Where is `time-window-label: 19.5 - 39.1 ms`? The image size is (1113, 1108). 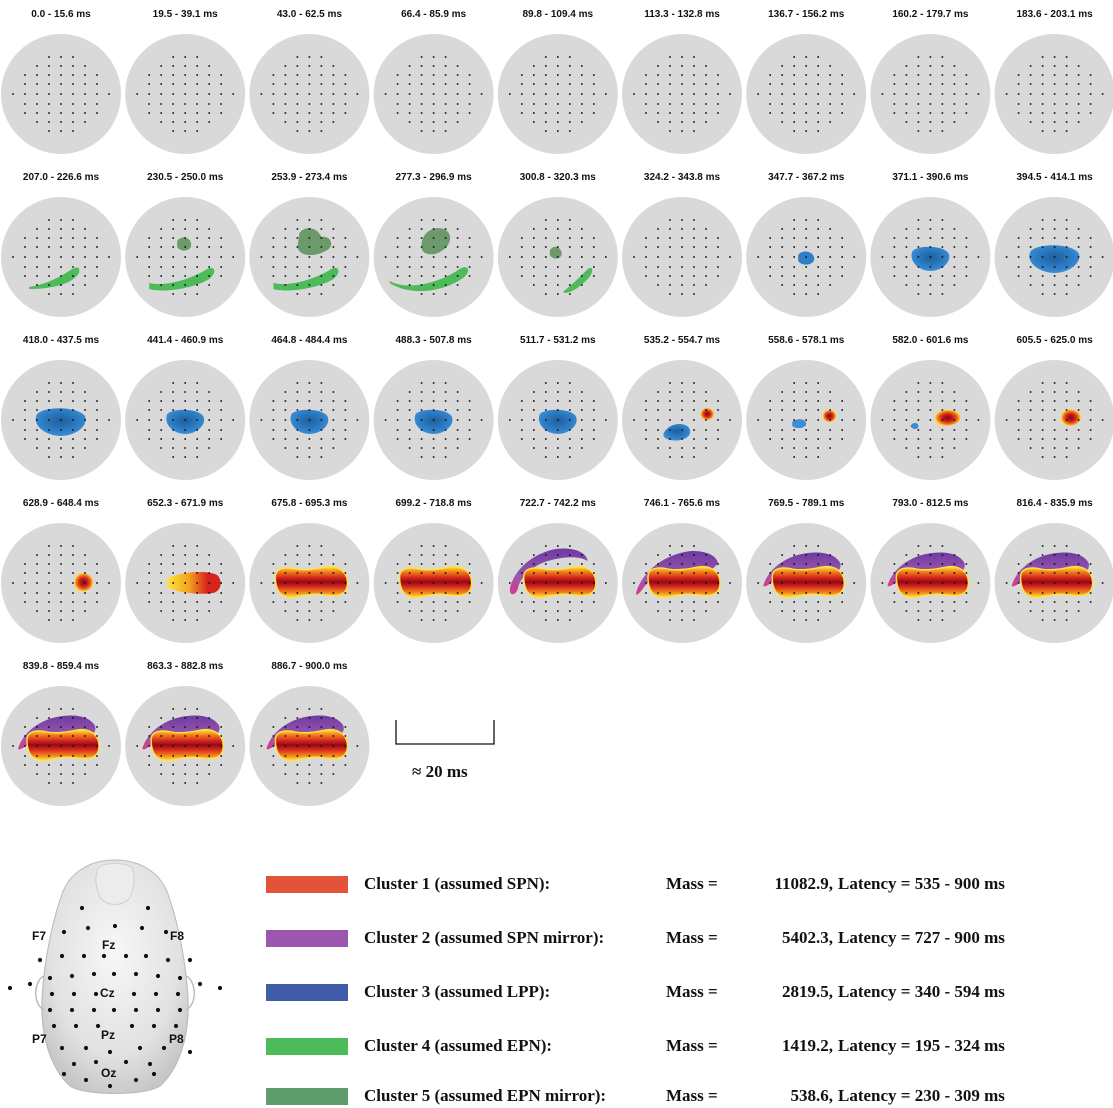 time-window-label: 19.5 - 39.1 ms is located at coordinates (185, 14).